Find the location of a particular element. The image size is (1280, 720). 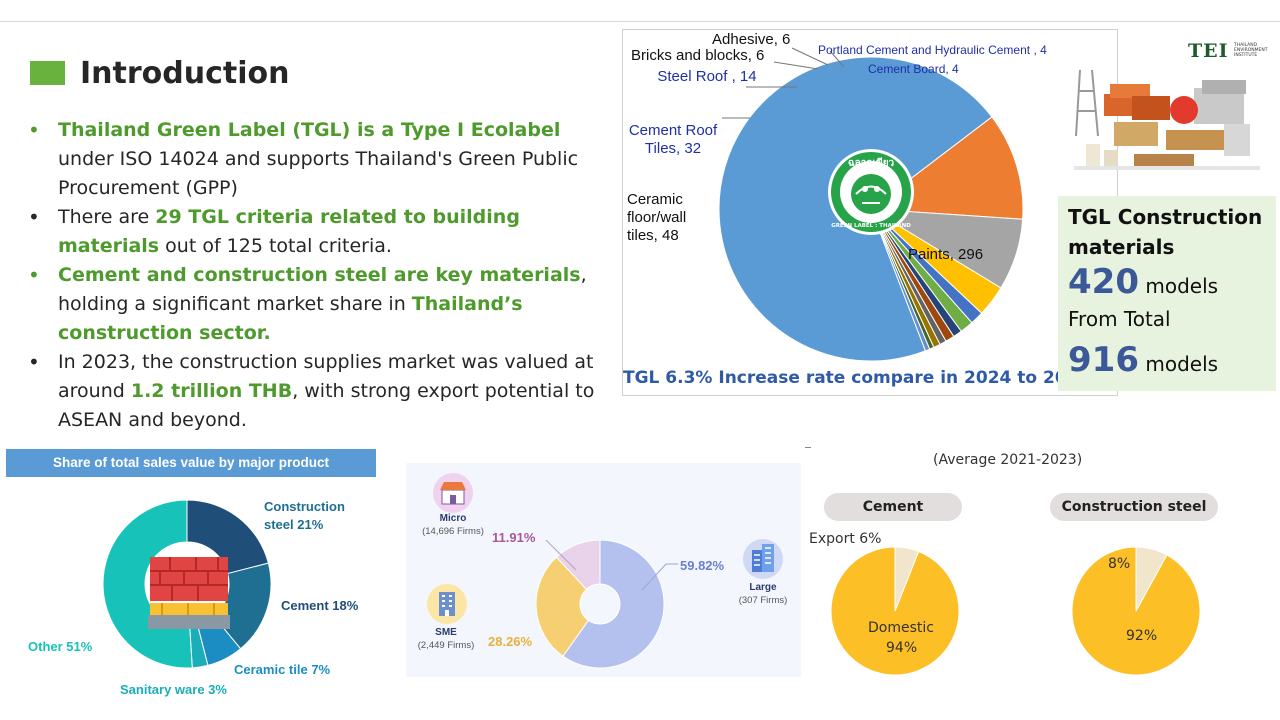

green-label-logo: ฉลากเขียว GREEN LABEL : THAILAND is located at coordinates (871, 192).